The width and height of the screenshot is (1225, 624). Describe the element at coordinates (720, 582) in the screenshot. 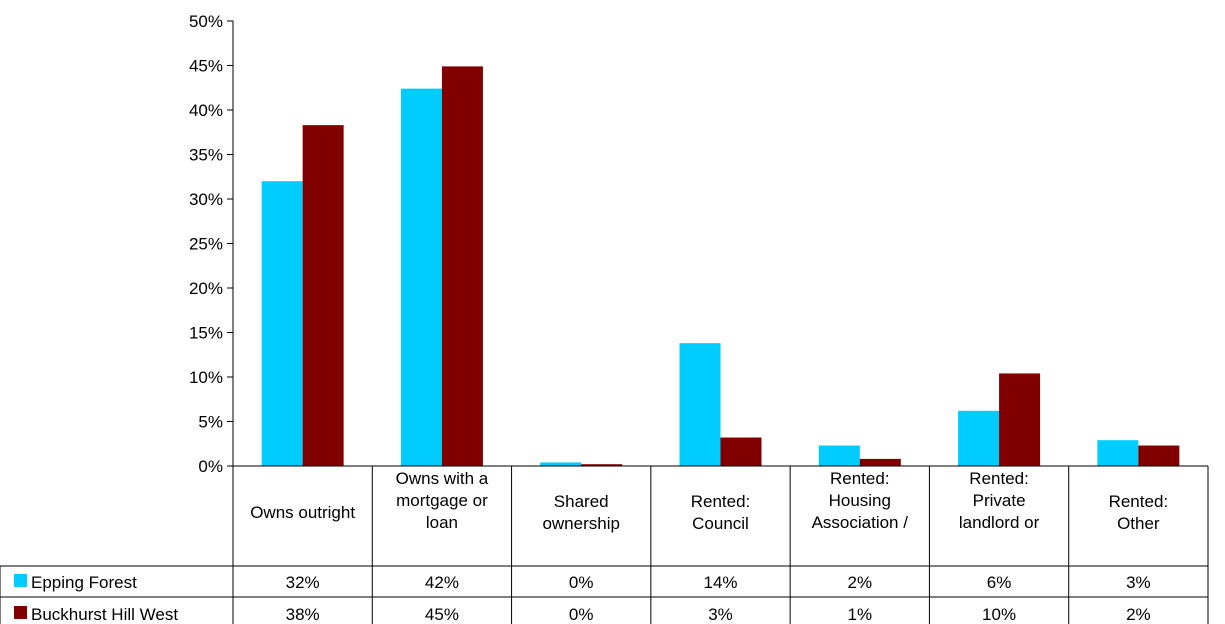

I see `table-value-label: 14%` at that location.